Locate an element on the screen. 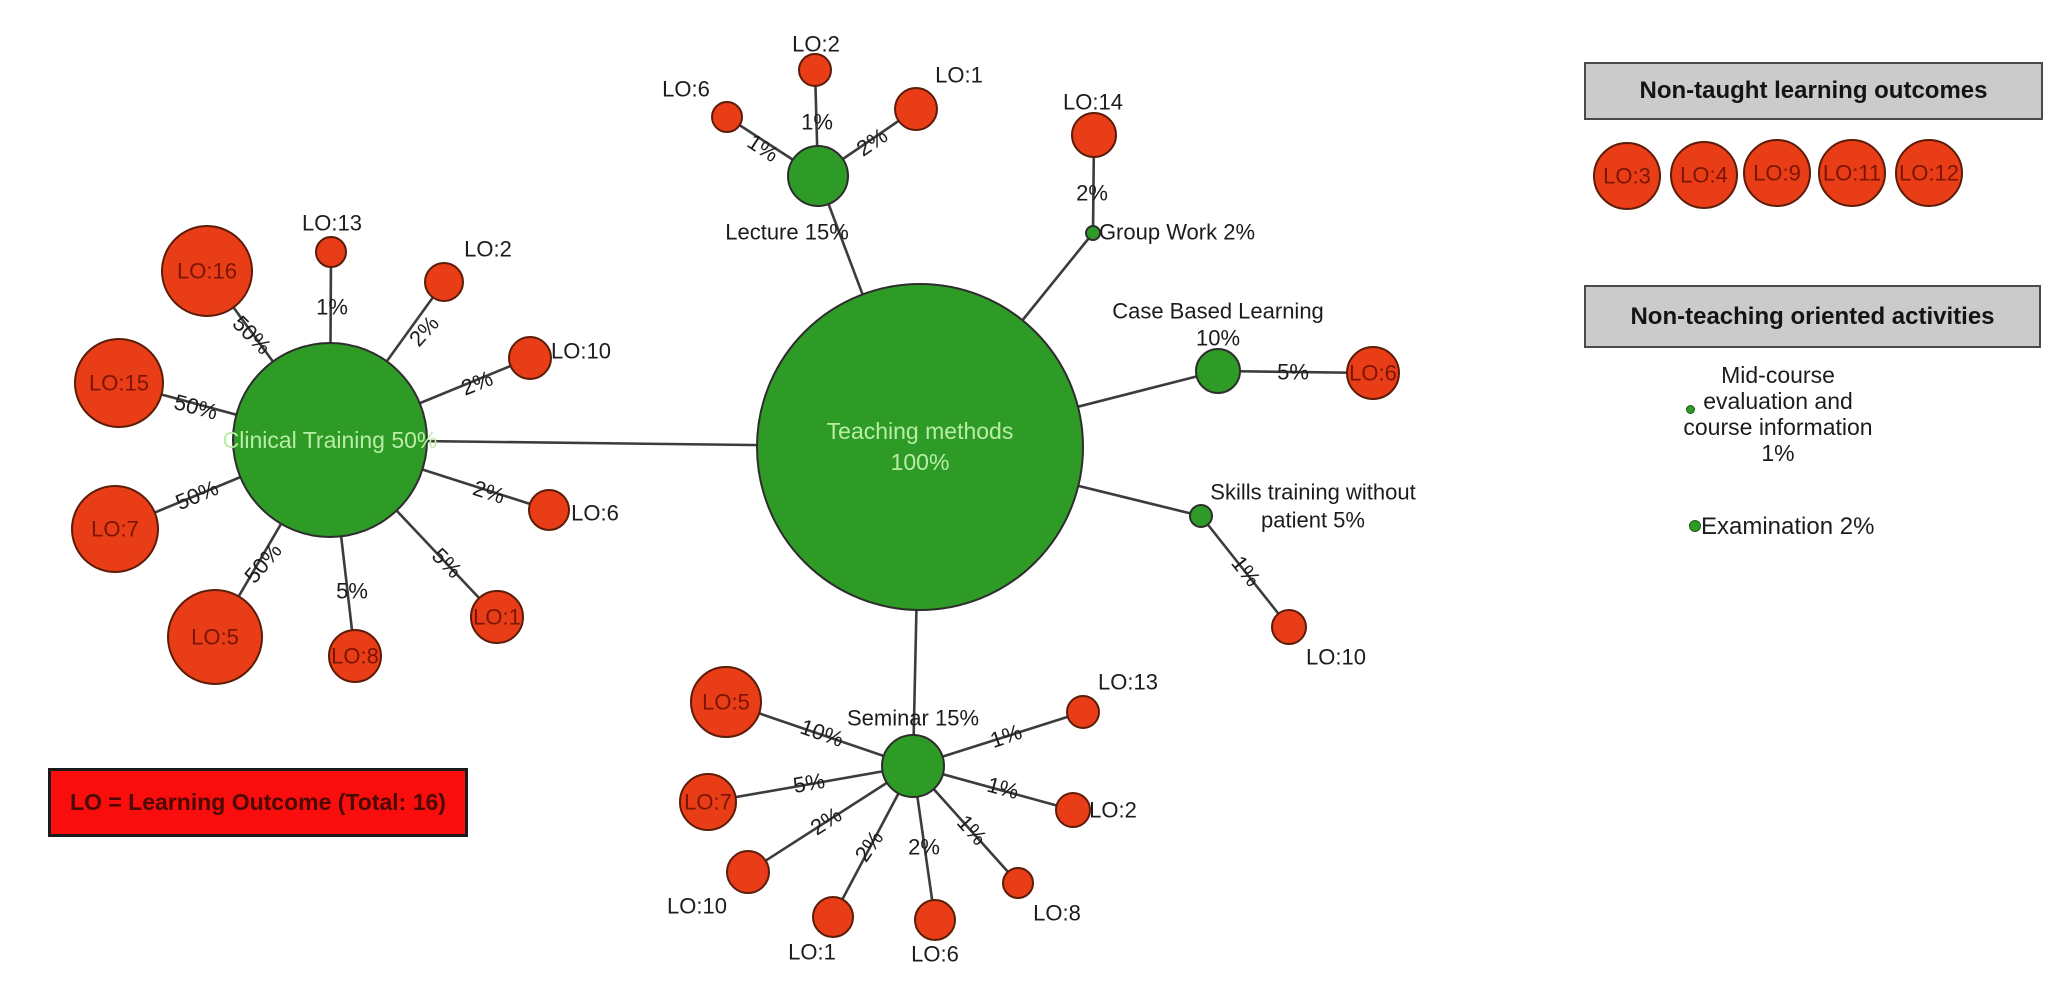  non-taught-header: Non-taught learning outcomes is located at coordinates (1813, 91).